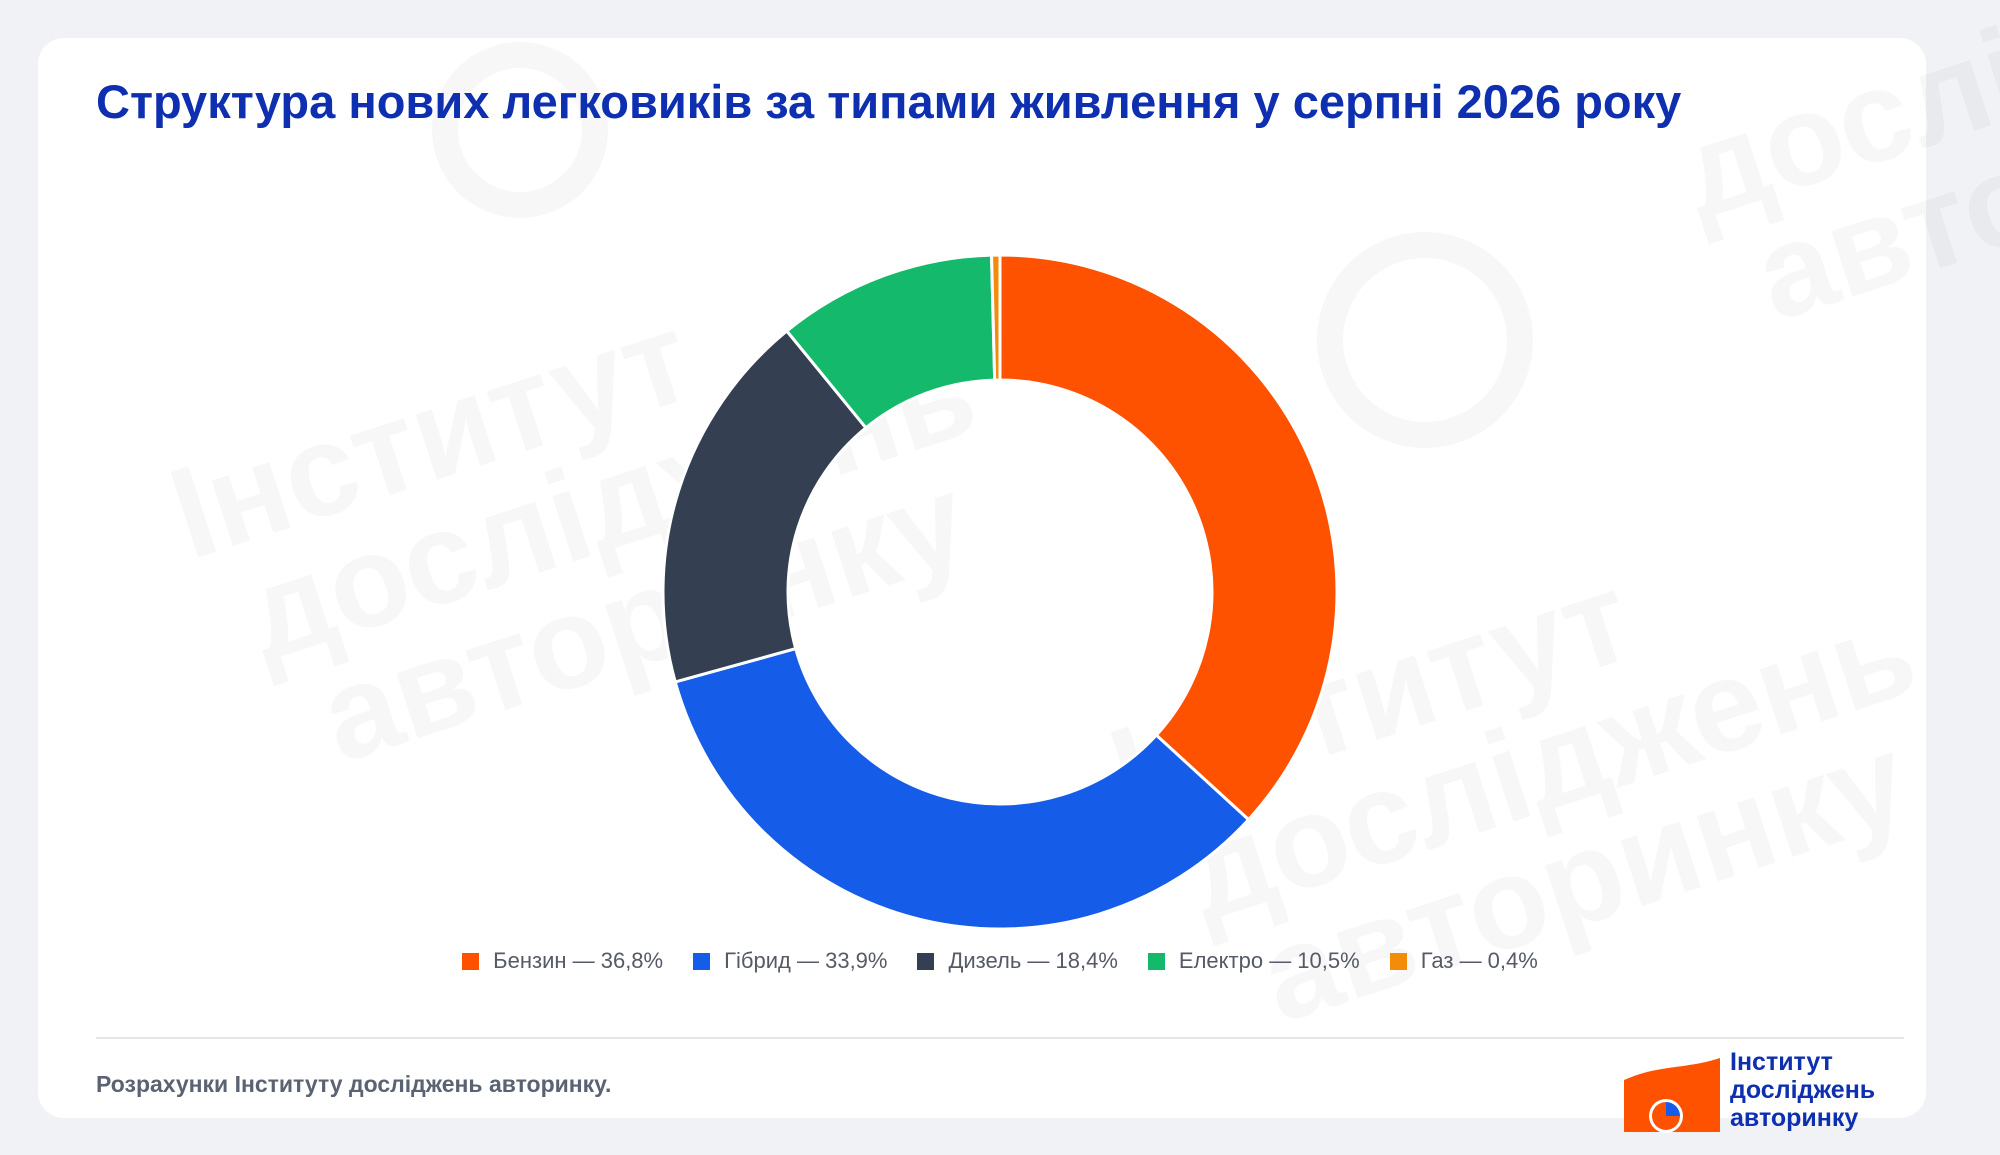 This screenshot has width=2000, height=1155. I want to click on legend-label-4: Газ — 0,4%, so click(1479, 960).